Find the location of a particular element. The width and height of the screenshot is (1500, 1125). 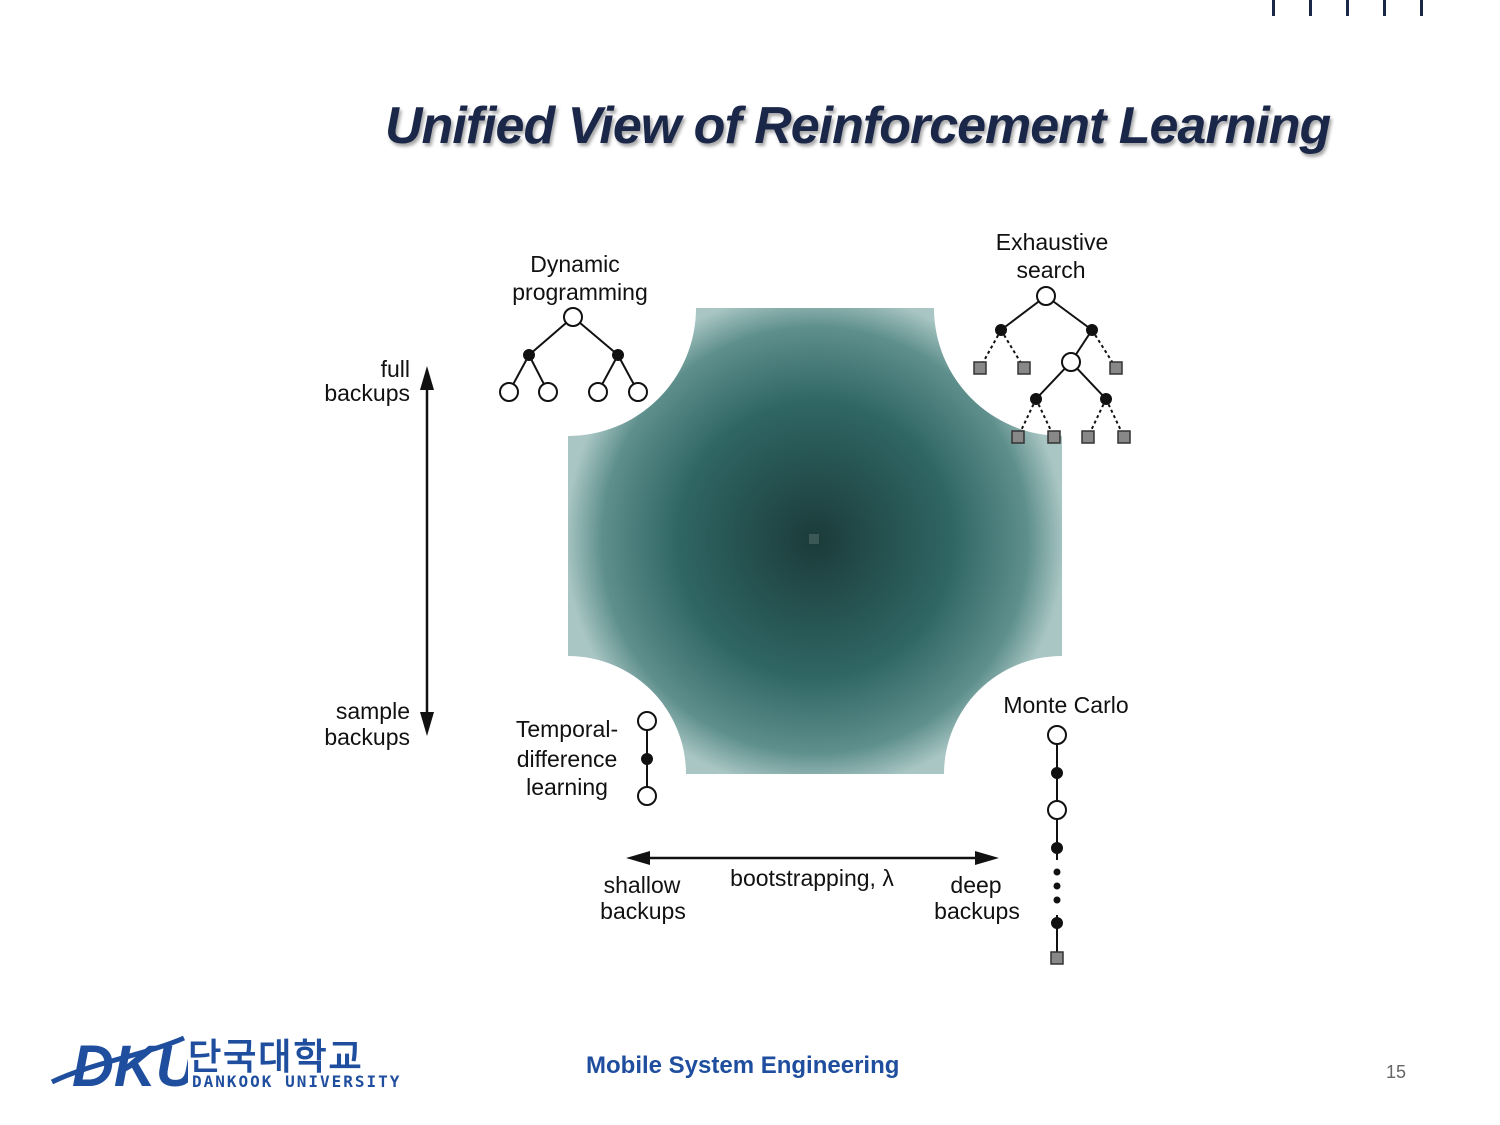

bootstrapping-label: bootstrapping, λ is located at coordinates (812, 878).